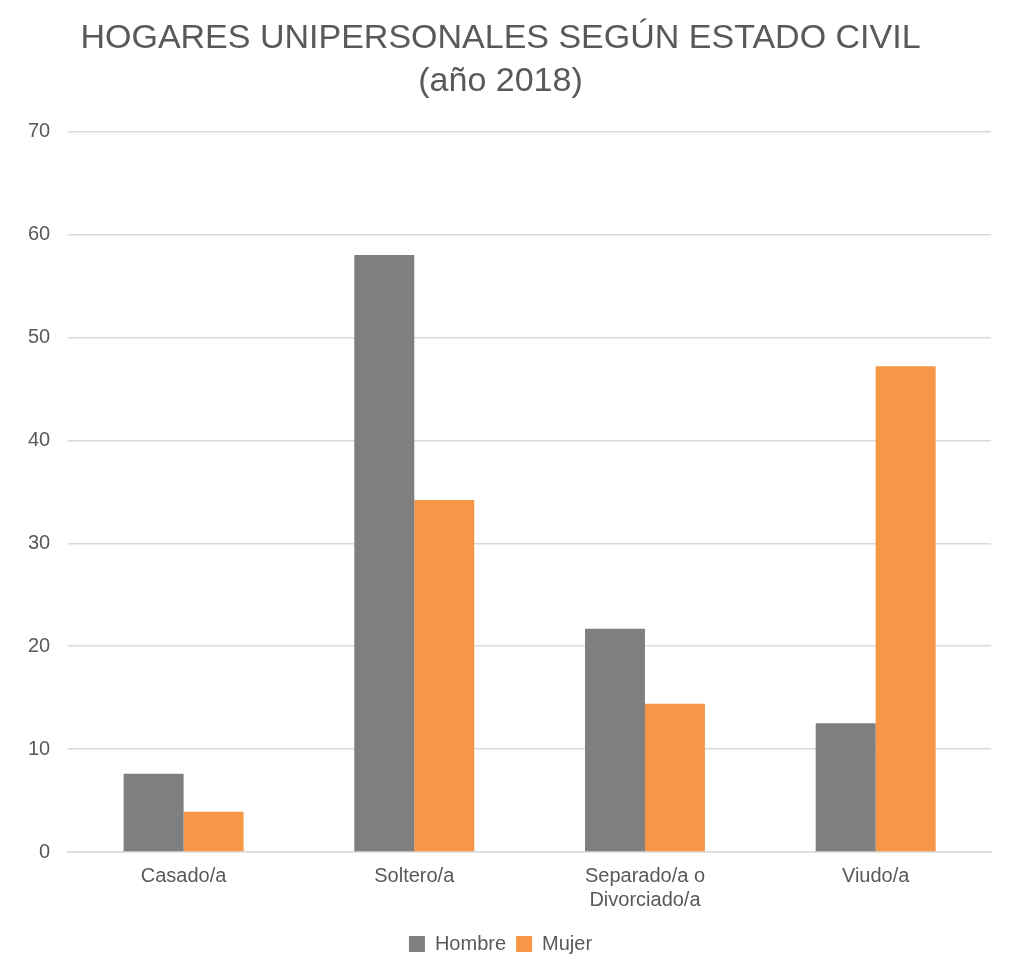 This screenshot has width=1011, height=974. What do you see at coordinates (415, 874) in the screenshot?
I see `x-tick-label: Soltero/a` at bounding box center [415, 874].